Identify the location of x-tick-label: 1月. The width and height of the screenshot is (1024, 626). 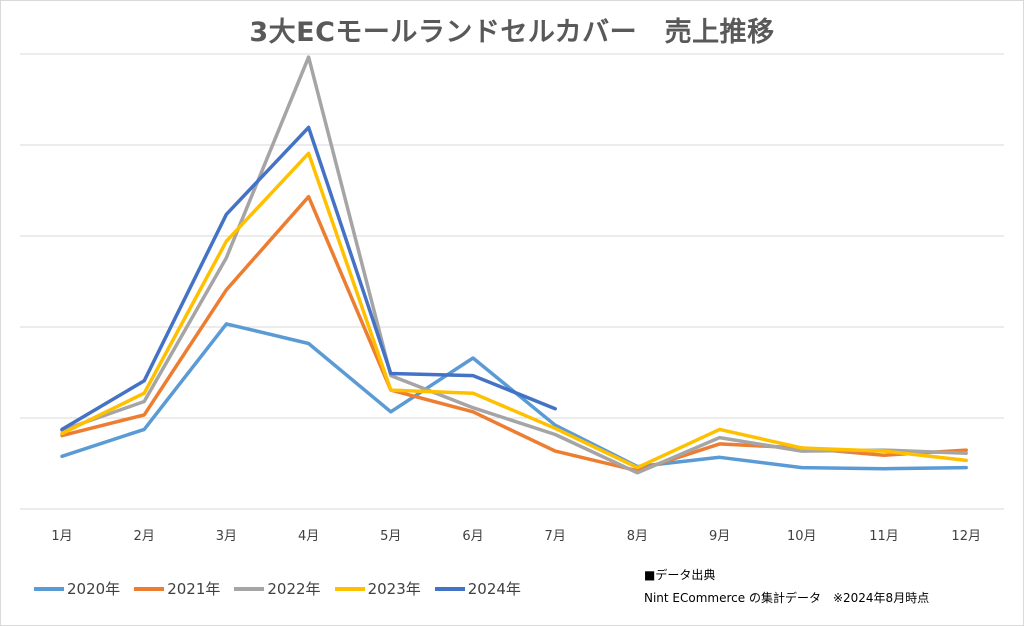
(61, 536).